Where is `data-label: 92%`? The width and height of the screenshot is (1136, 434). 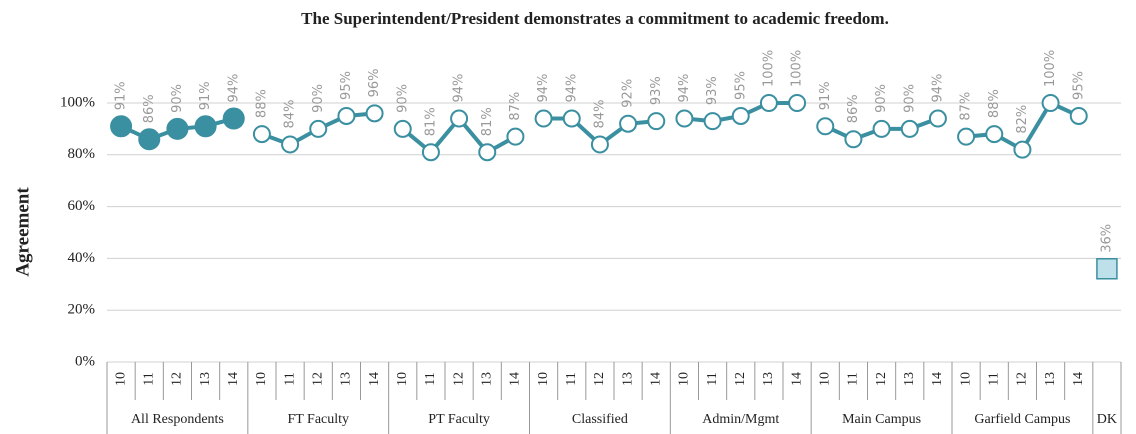 data-label: 92% is located at coordinates (628, 93).